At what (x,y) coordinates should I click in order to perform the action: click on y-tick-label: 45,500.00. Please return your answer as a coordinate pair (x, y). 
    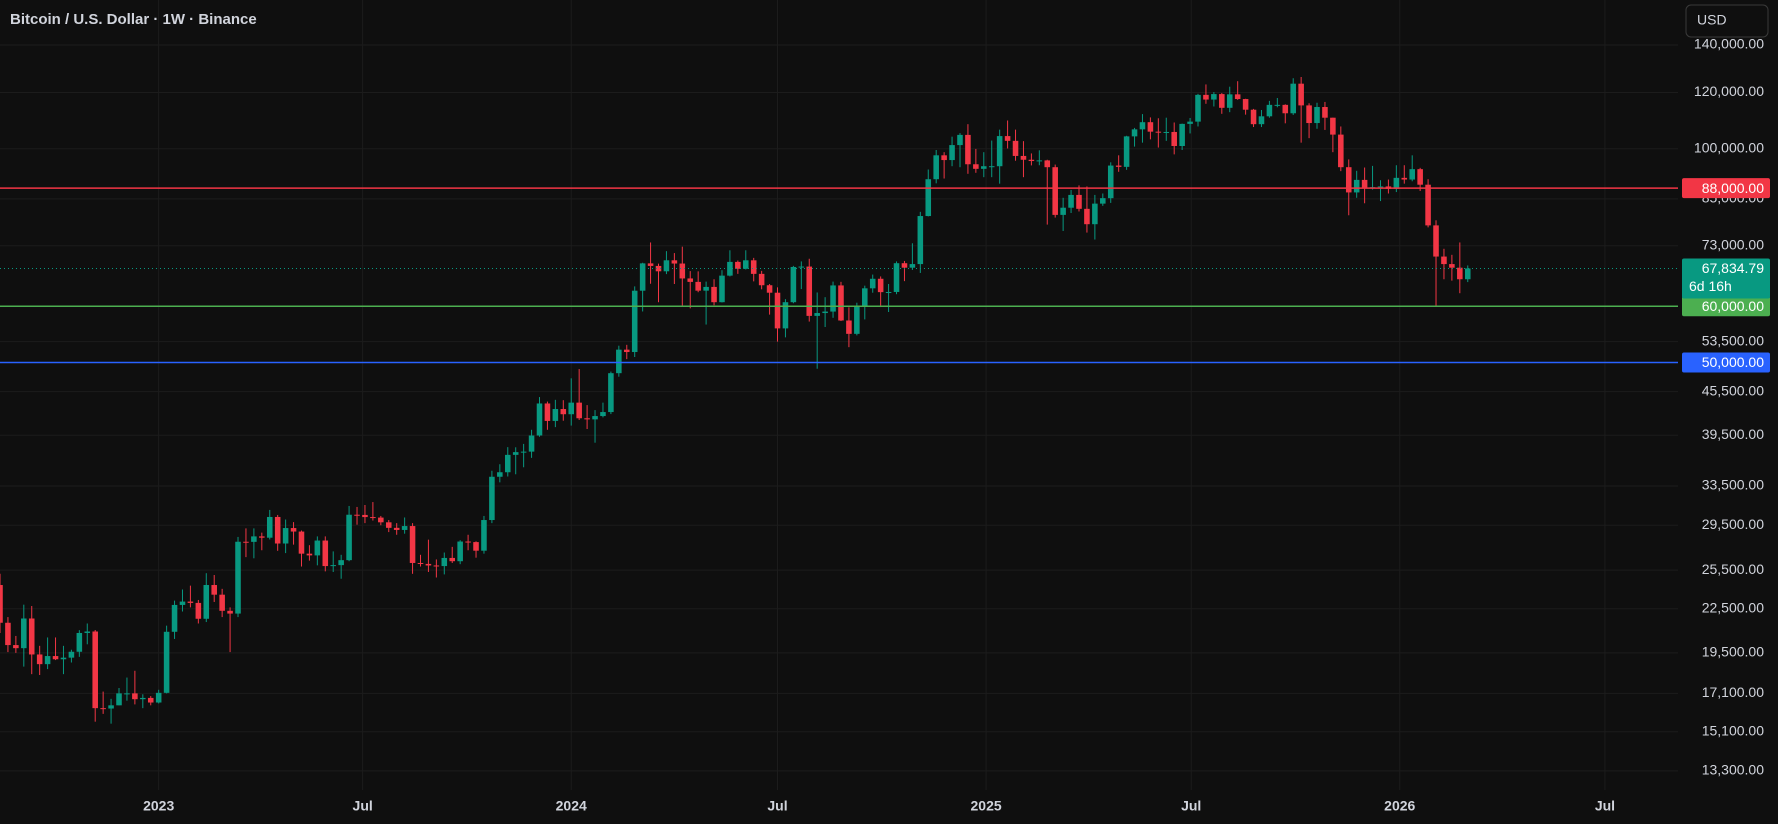
    Looking at the image, I should click on (1733, 390).